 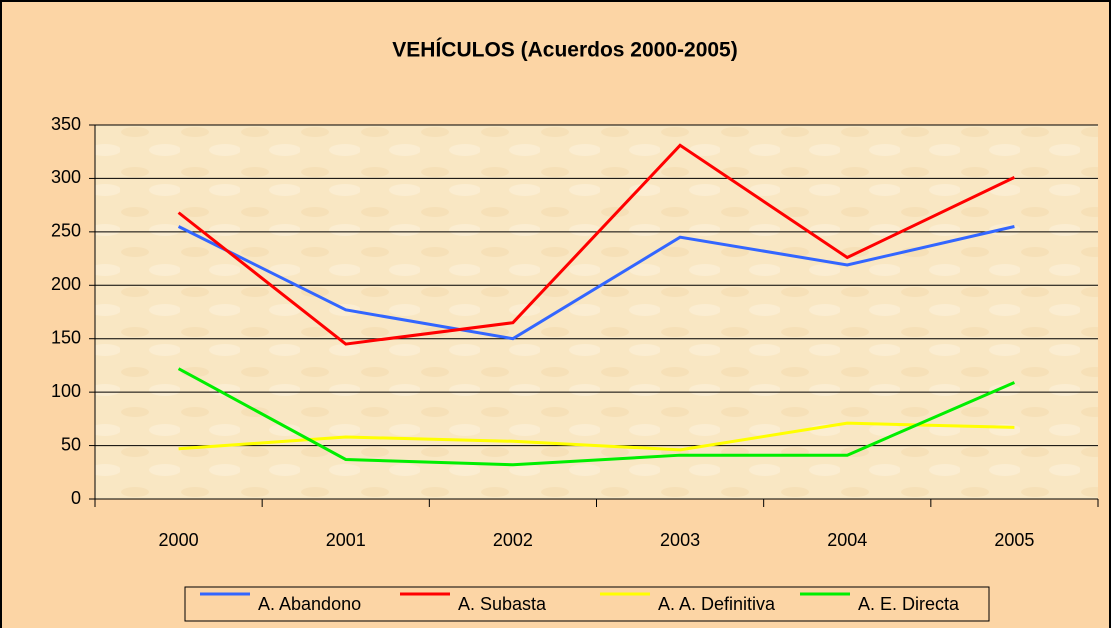 I want to click on legend-label: A. Abandono, so click(x=309, y=604).